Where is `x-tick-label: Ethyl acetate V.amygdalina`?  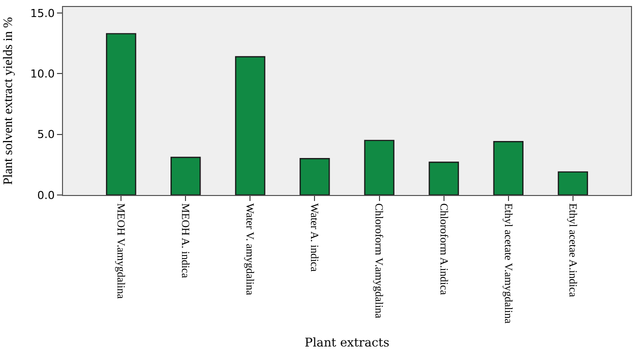 x-tick-label: Ethyl acetate V.amygdalina is located at coordinates (508, 263).